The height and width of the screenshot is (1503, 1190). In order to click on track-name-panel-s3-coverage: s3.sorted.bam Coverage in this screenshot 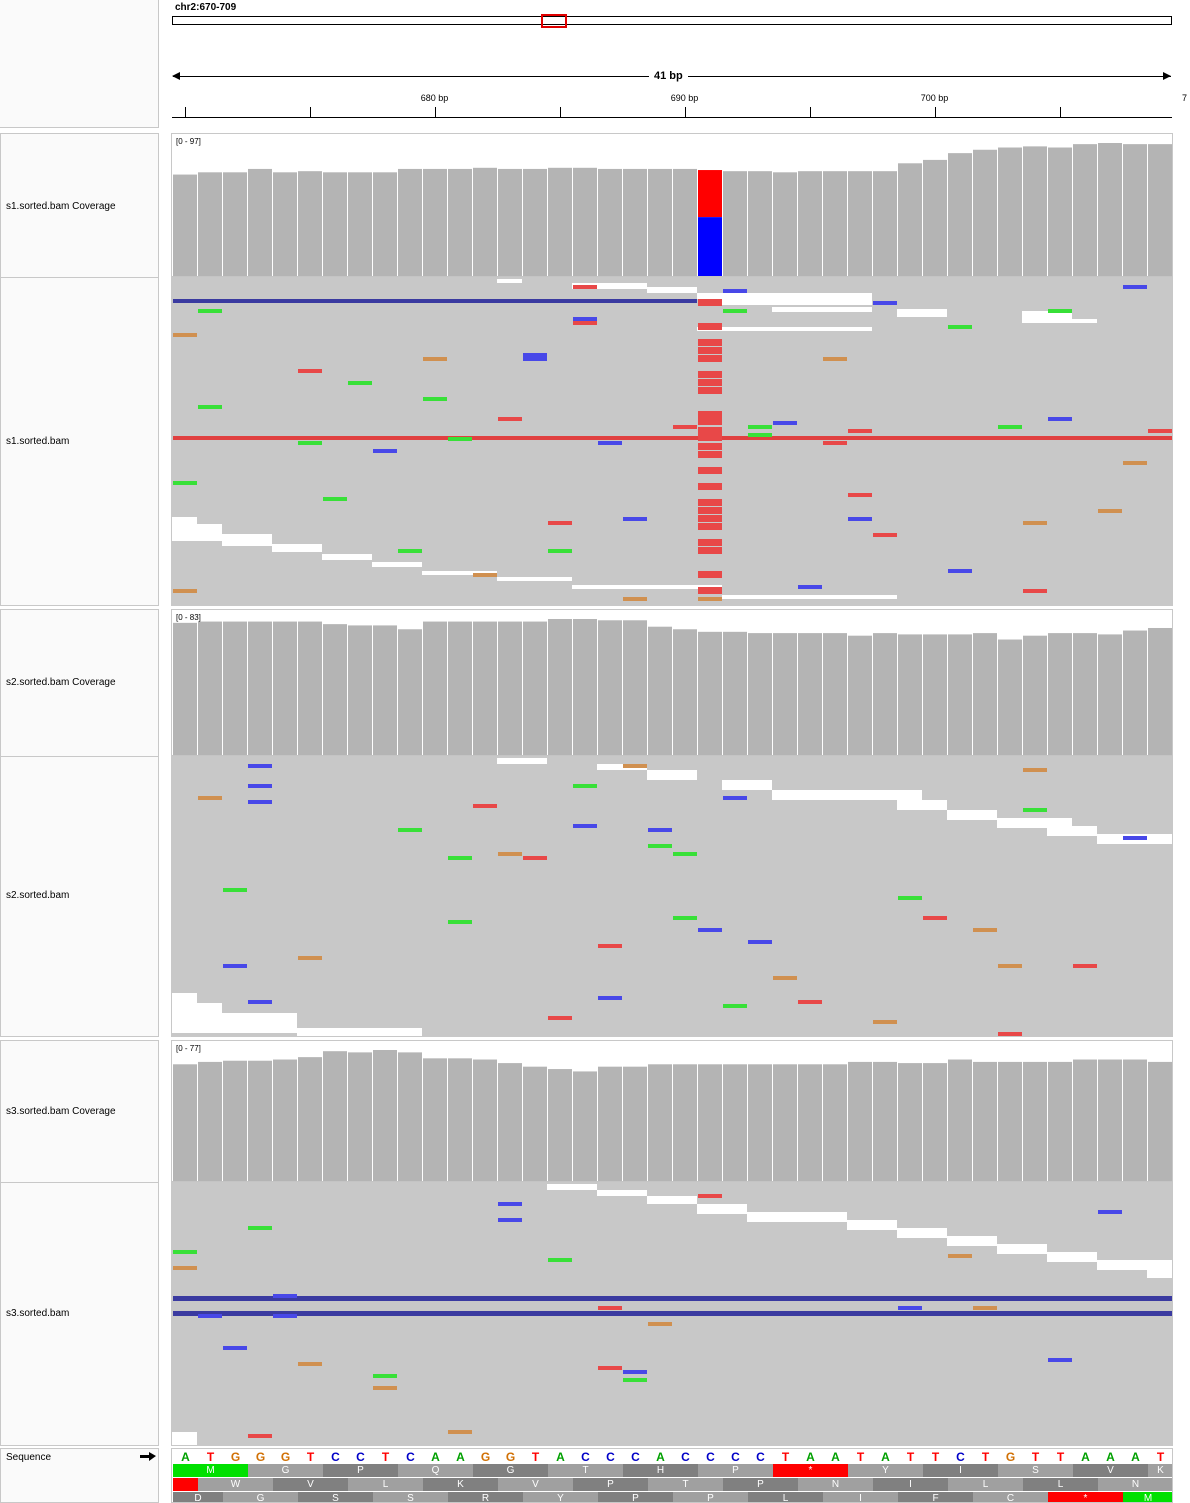, I will do `click(79, 1111)`.